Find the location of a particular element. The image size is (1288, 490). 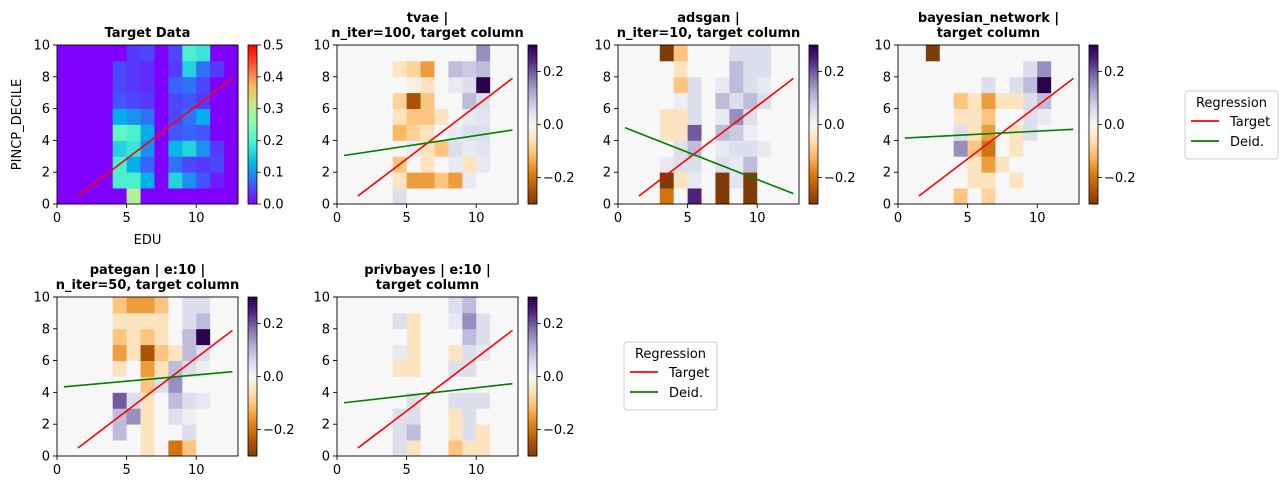

x-tick-label: 5 is located at coordinates (126, 218).